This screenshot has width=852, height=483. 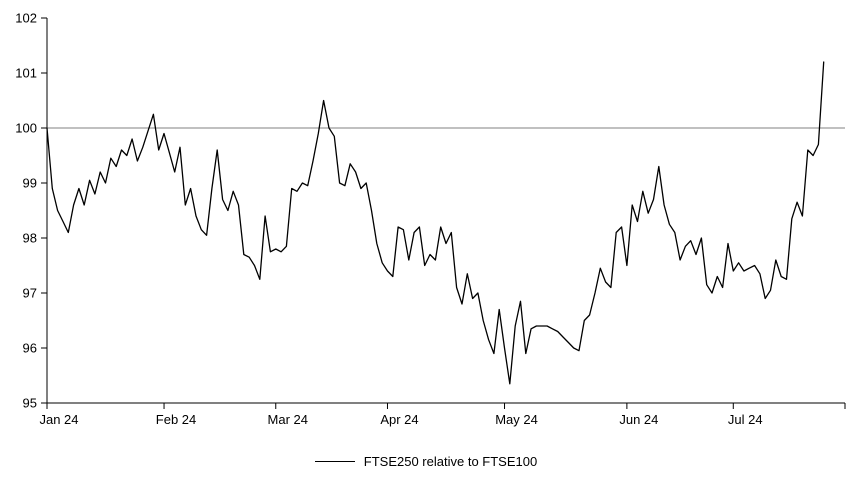 I want to click on svg-text: Jan 24, so click(x=58, y=419).